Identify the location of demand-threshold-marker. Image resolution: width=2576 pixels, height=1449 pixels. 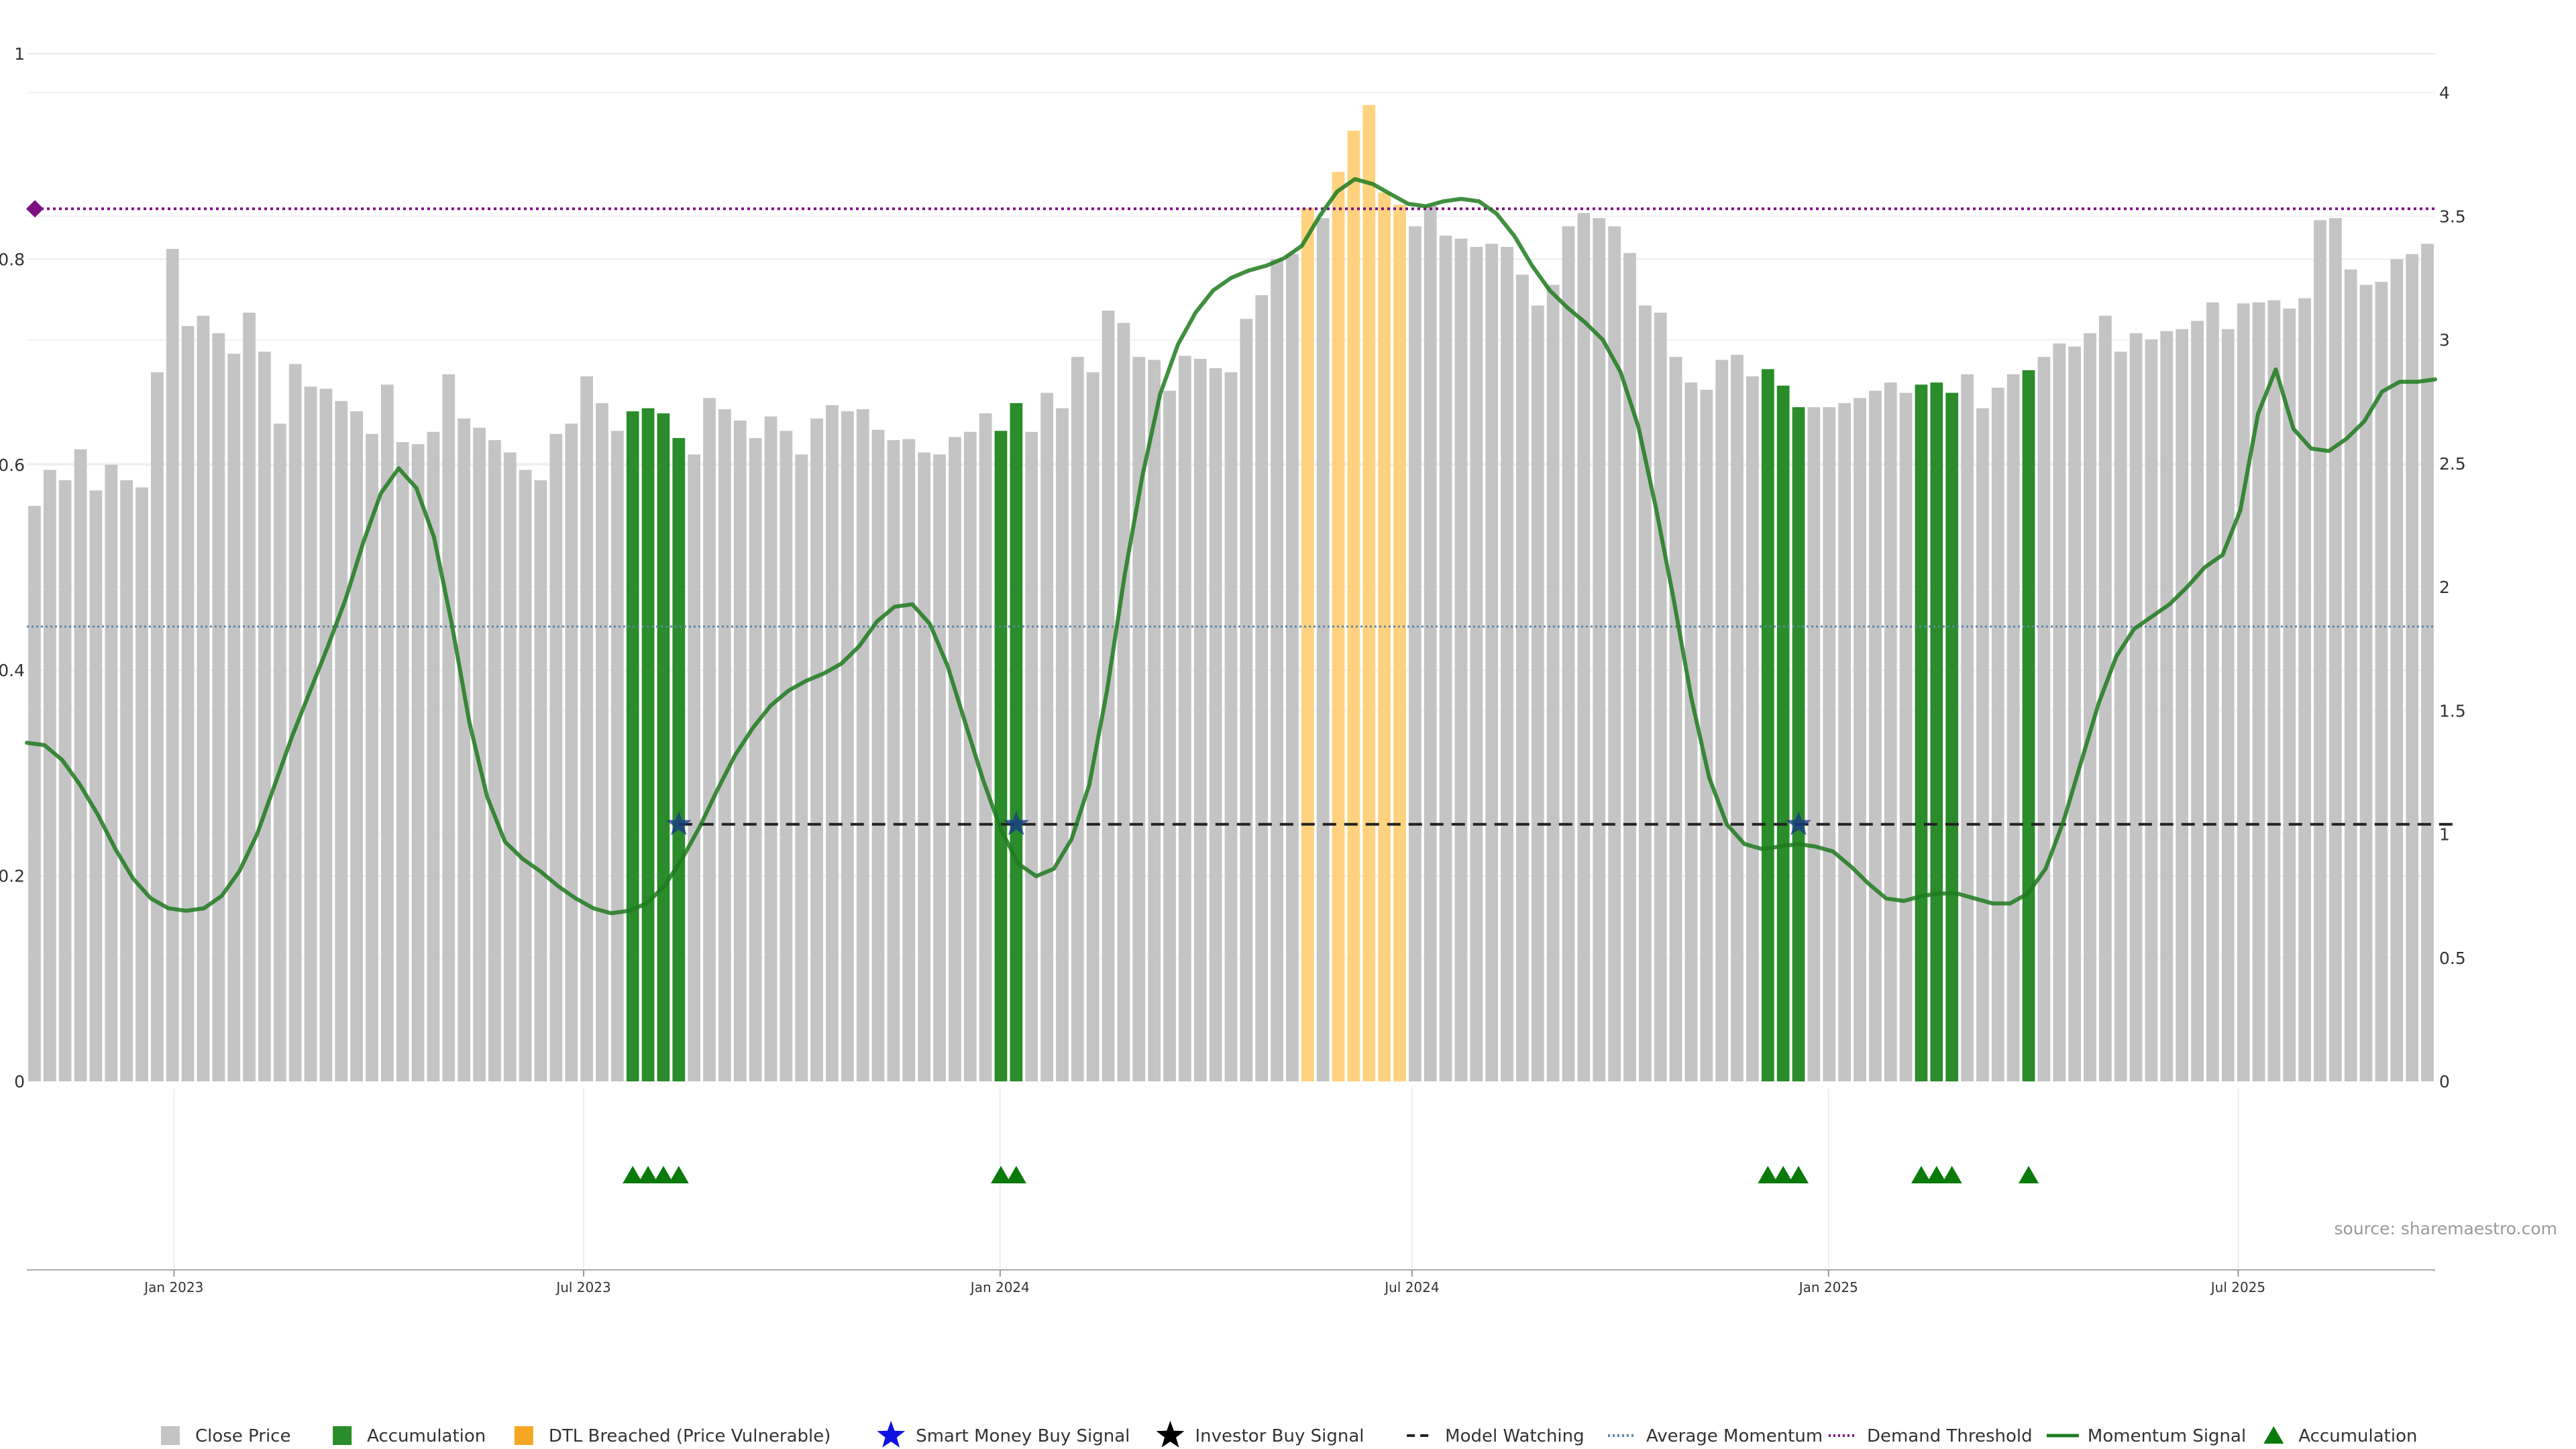
(35, 209).